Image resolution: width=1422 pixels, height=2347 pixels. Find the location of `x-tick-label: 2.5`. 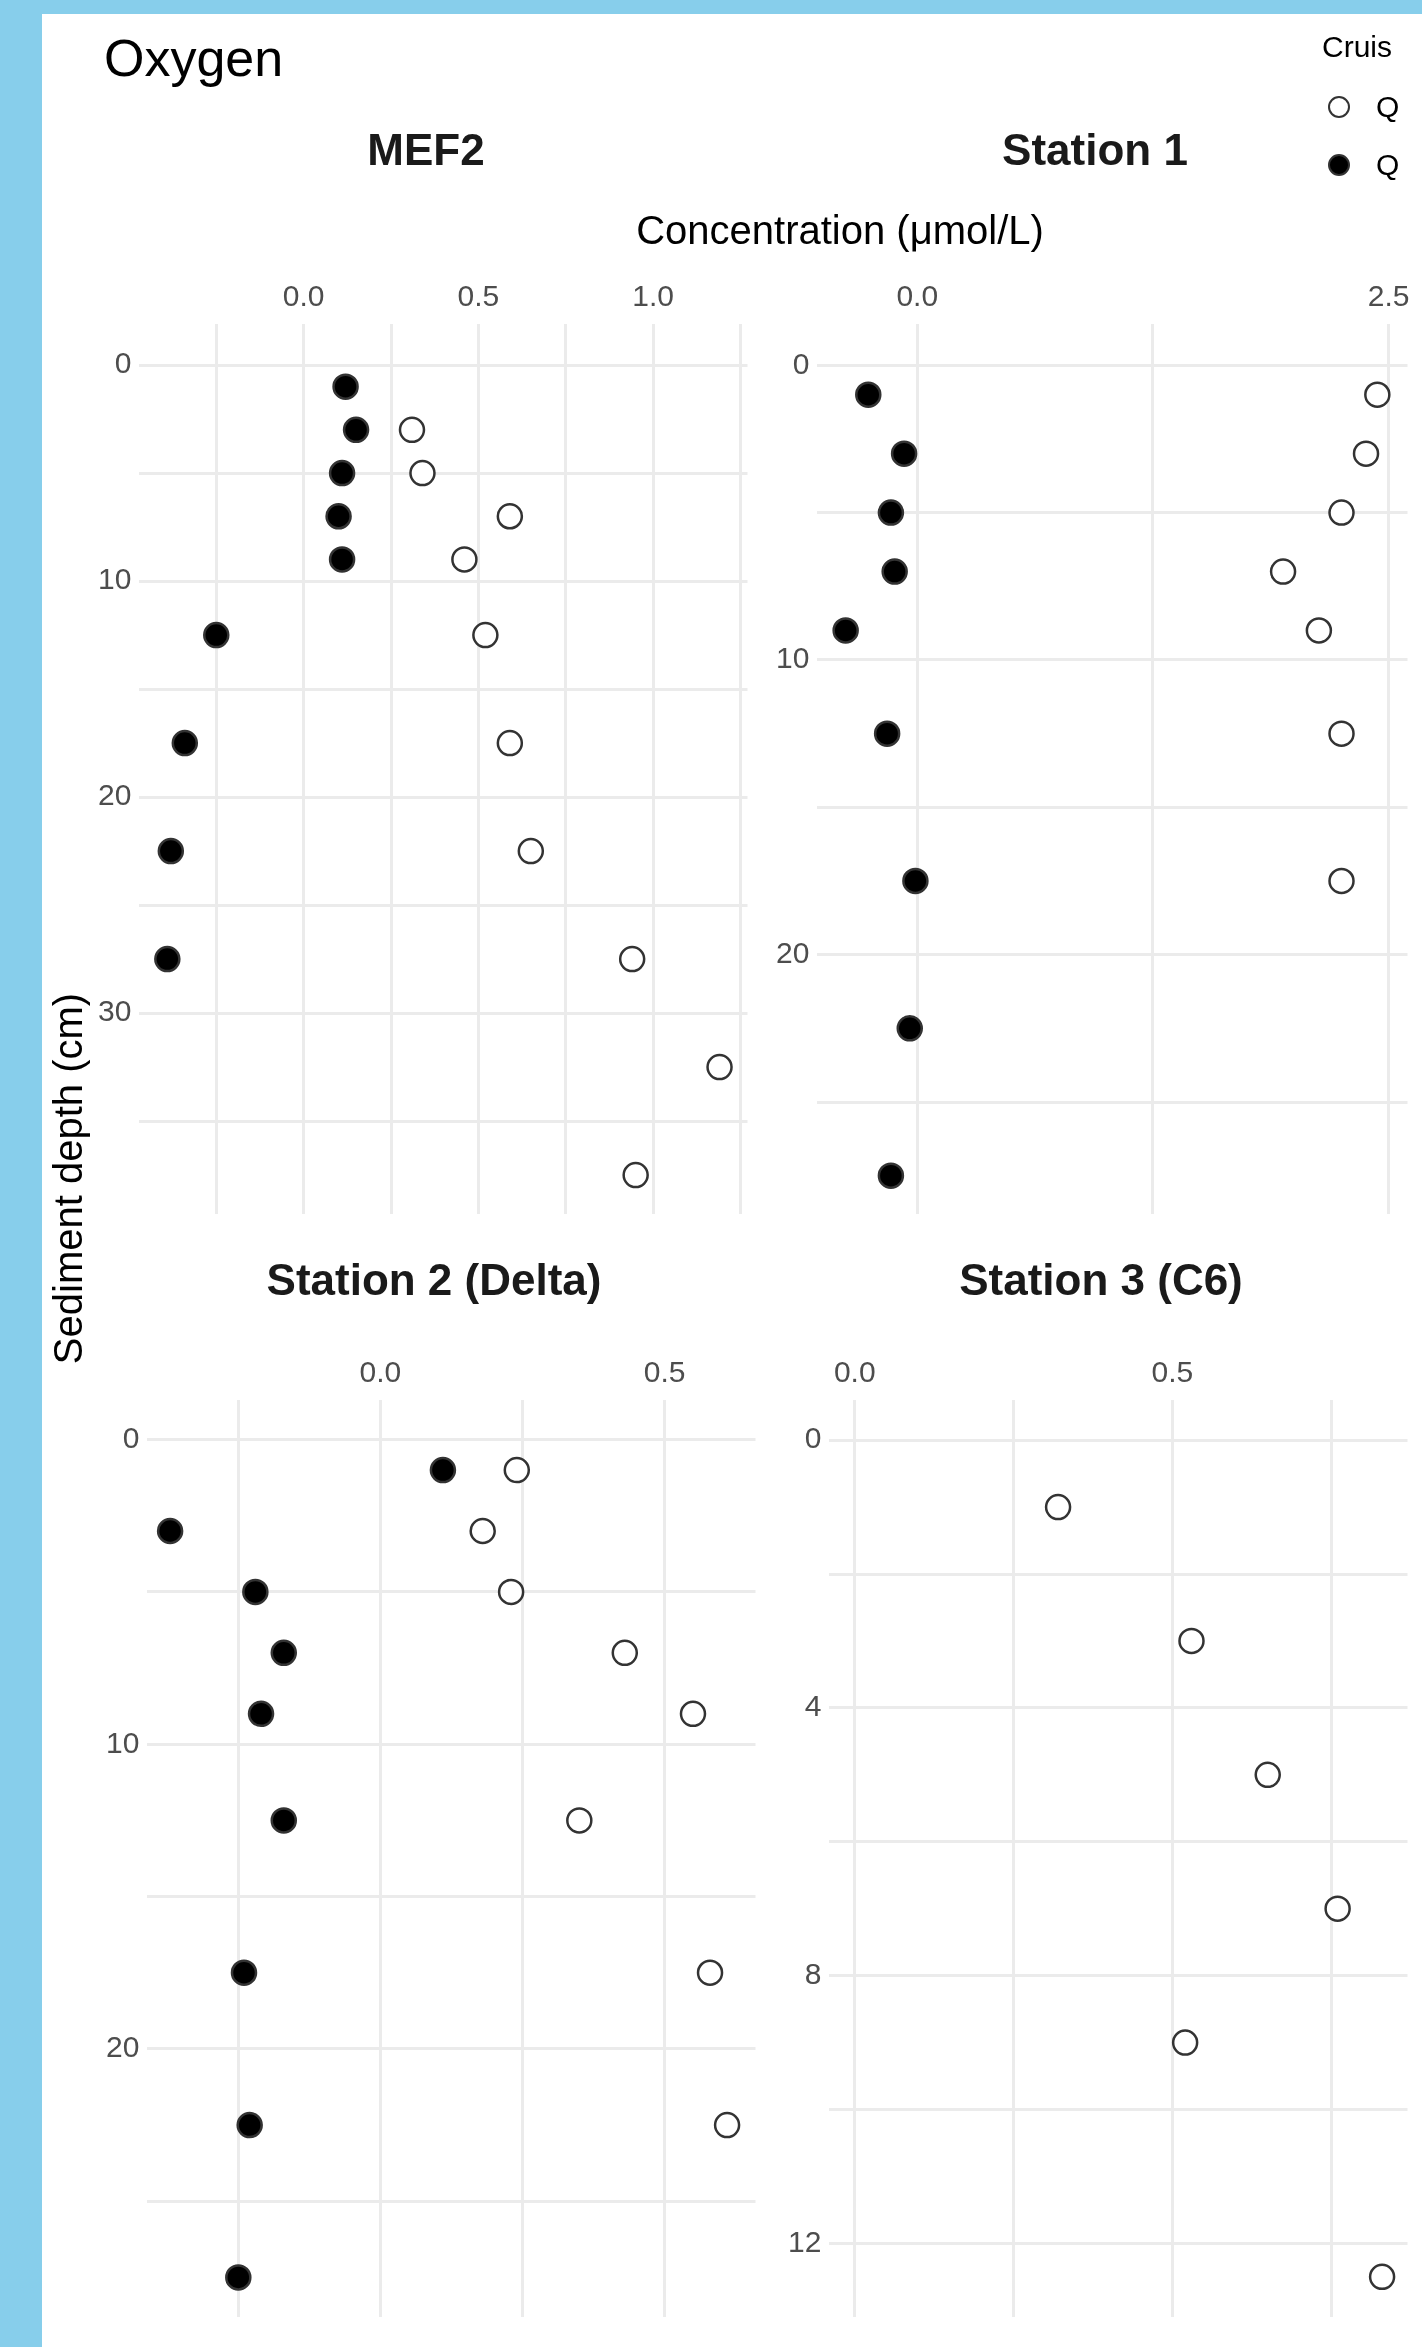

x-tick-label: 2.5 is located at coordinates (1388, 296).